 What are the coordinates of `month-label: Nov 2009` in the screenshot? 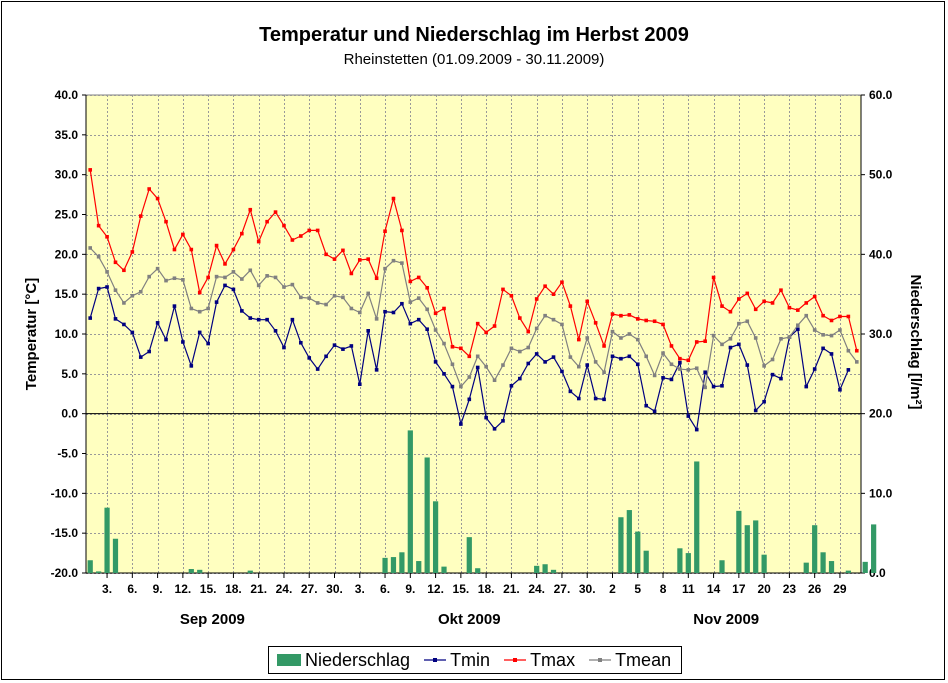 It's located at (726, 619).